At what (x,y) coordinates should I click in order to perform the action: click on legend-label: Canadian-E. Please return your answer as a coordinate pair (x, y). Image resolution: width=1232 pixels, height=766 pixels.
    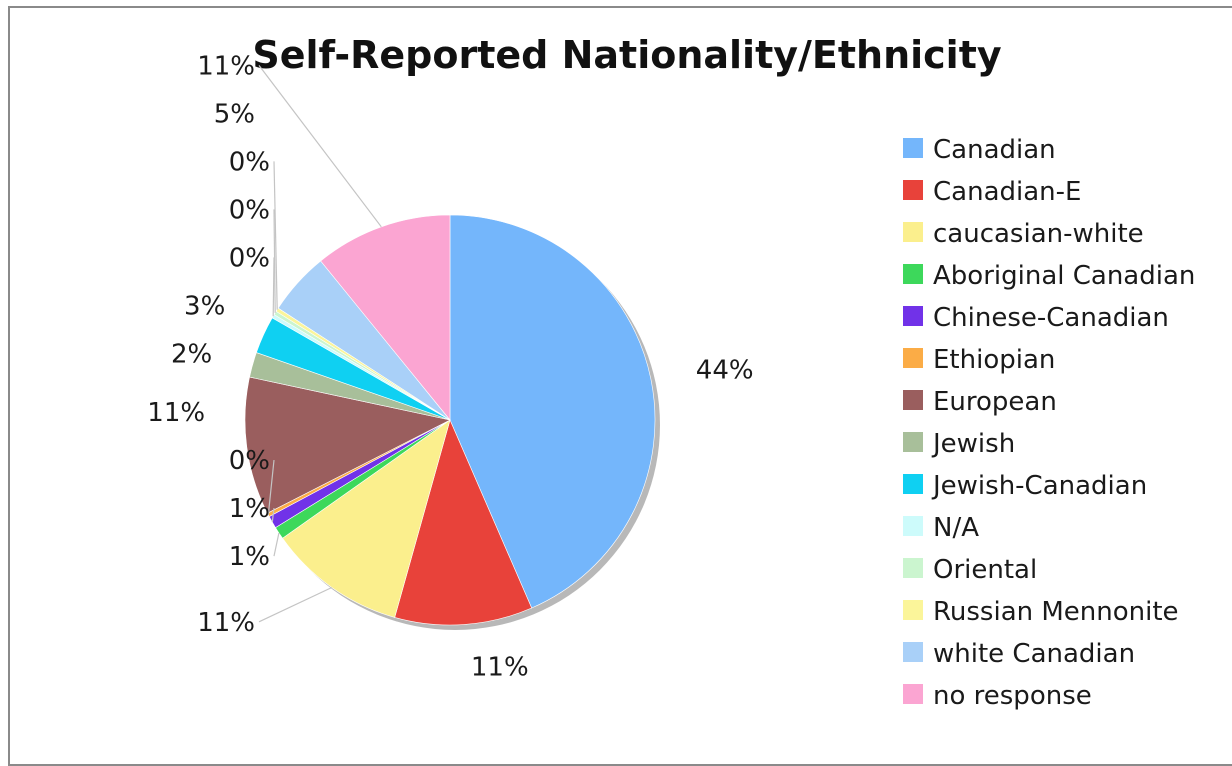
    Looking at the image, I should click on (1007, 192).